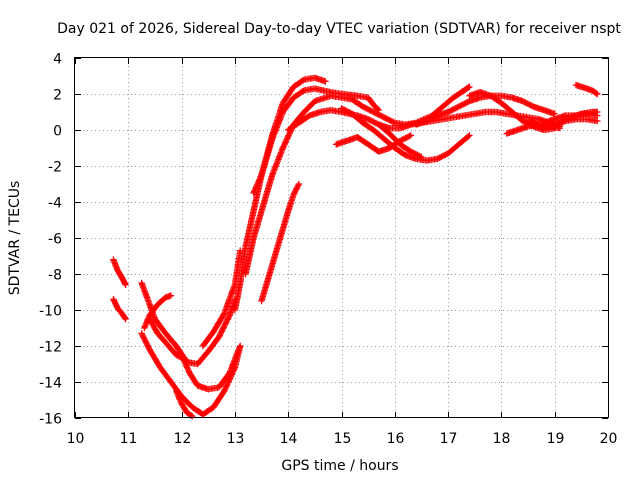  I want to click on series-arc-w, so click(570, 124).